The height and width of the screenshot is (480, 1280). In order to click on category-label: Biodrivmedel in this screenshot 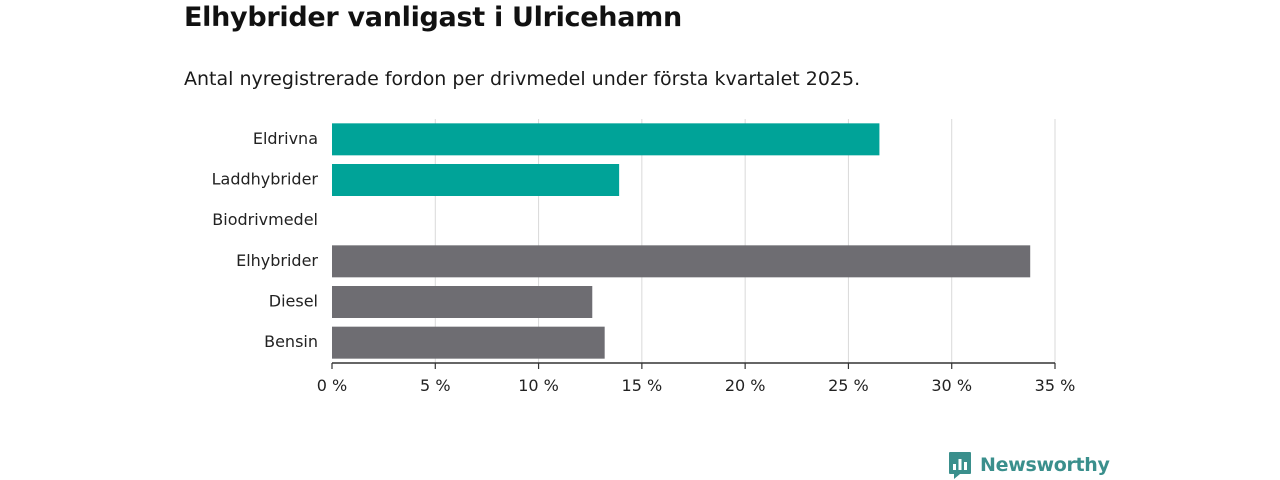, I will do `click(265, 219)`.